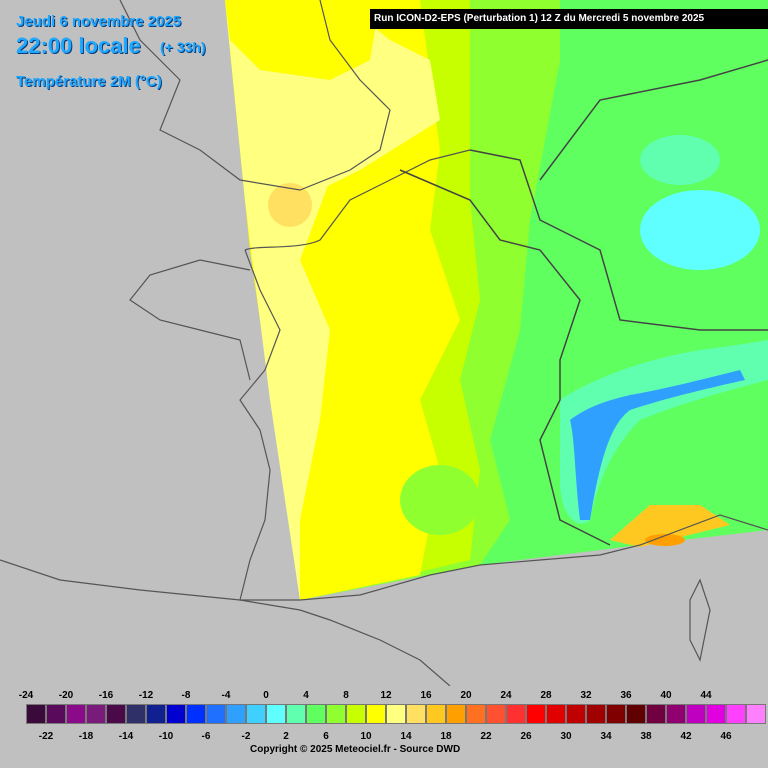 This screenshot has height=768, width=768. I want to click on alps-high, so click(657, 445).